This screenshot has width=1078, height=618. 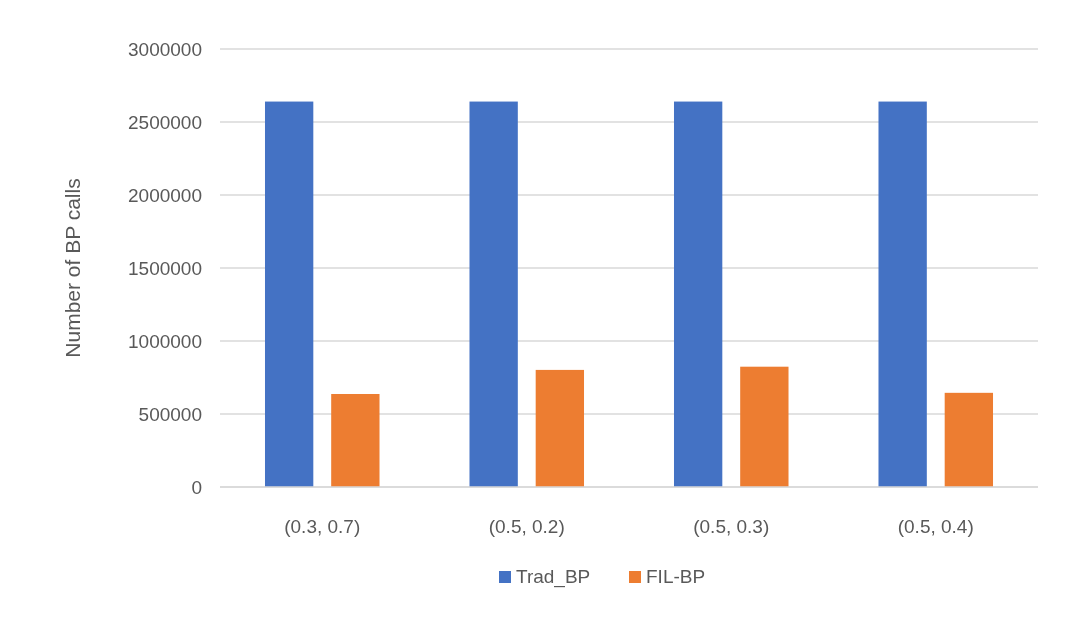 What do you see at coordinates (165, 341) in the screenshot?
I see `y-tick-label: 1000000` at bounding box center [165, 341].